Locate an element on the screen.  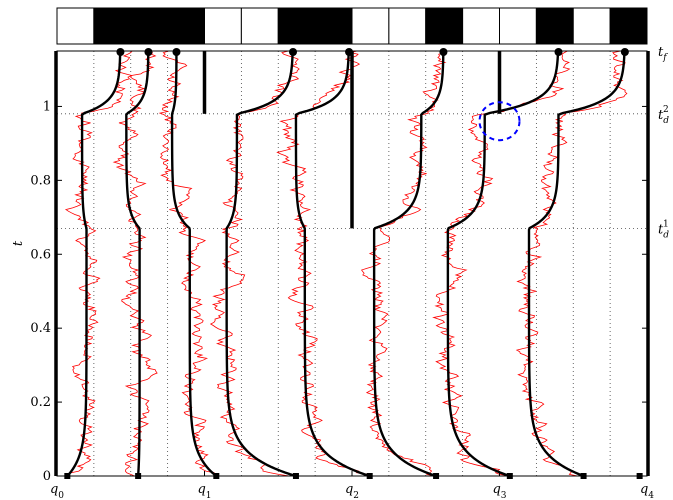
x-tick-label: q3 is located at coordinates (499, 491).